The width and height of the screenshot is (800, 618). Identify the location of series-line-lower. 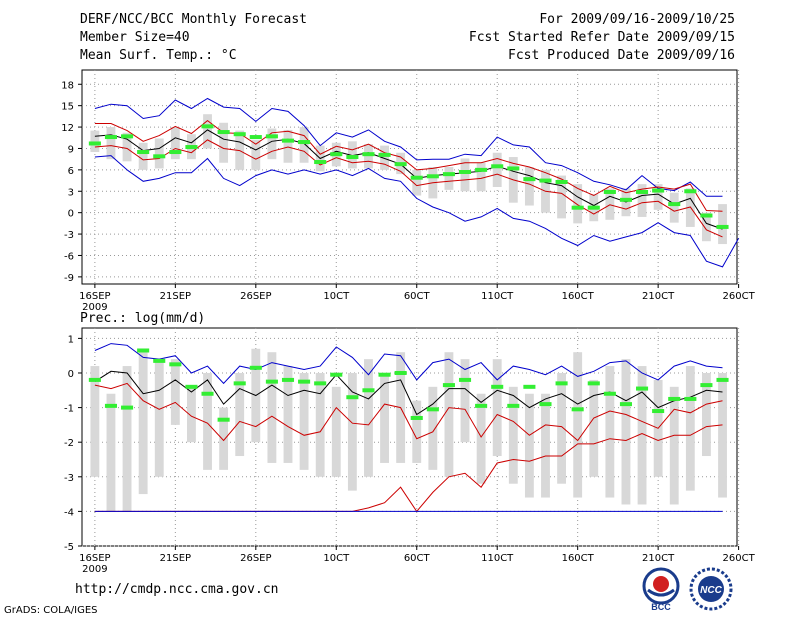
(408, 188).